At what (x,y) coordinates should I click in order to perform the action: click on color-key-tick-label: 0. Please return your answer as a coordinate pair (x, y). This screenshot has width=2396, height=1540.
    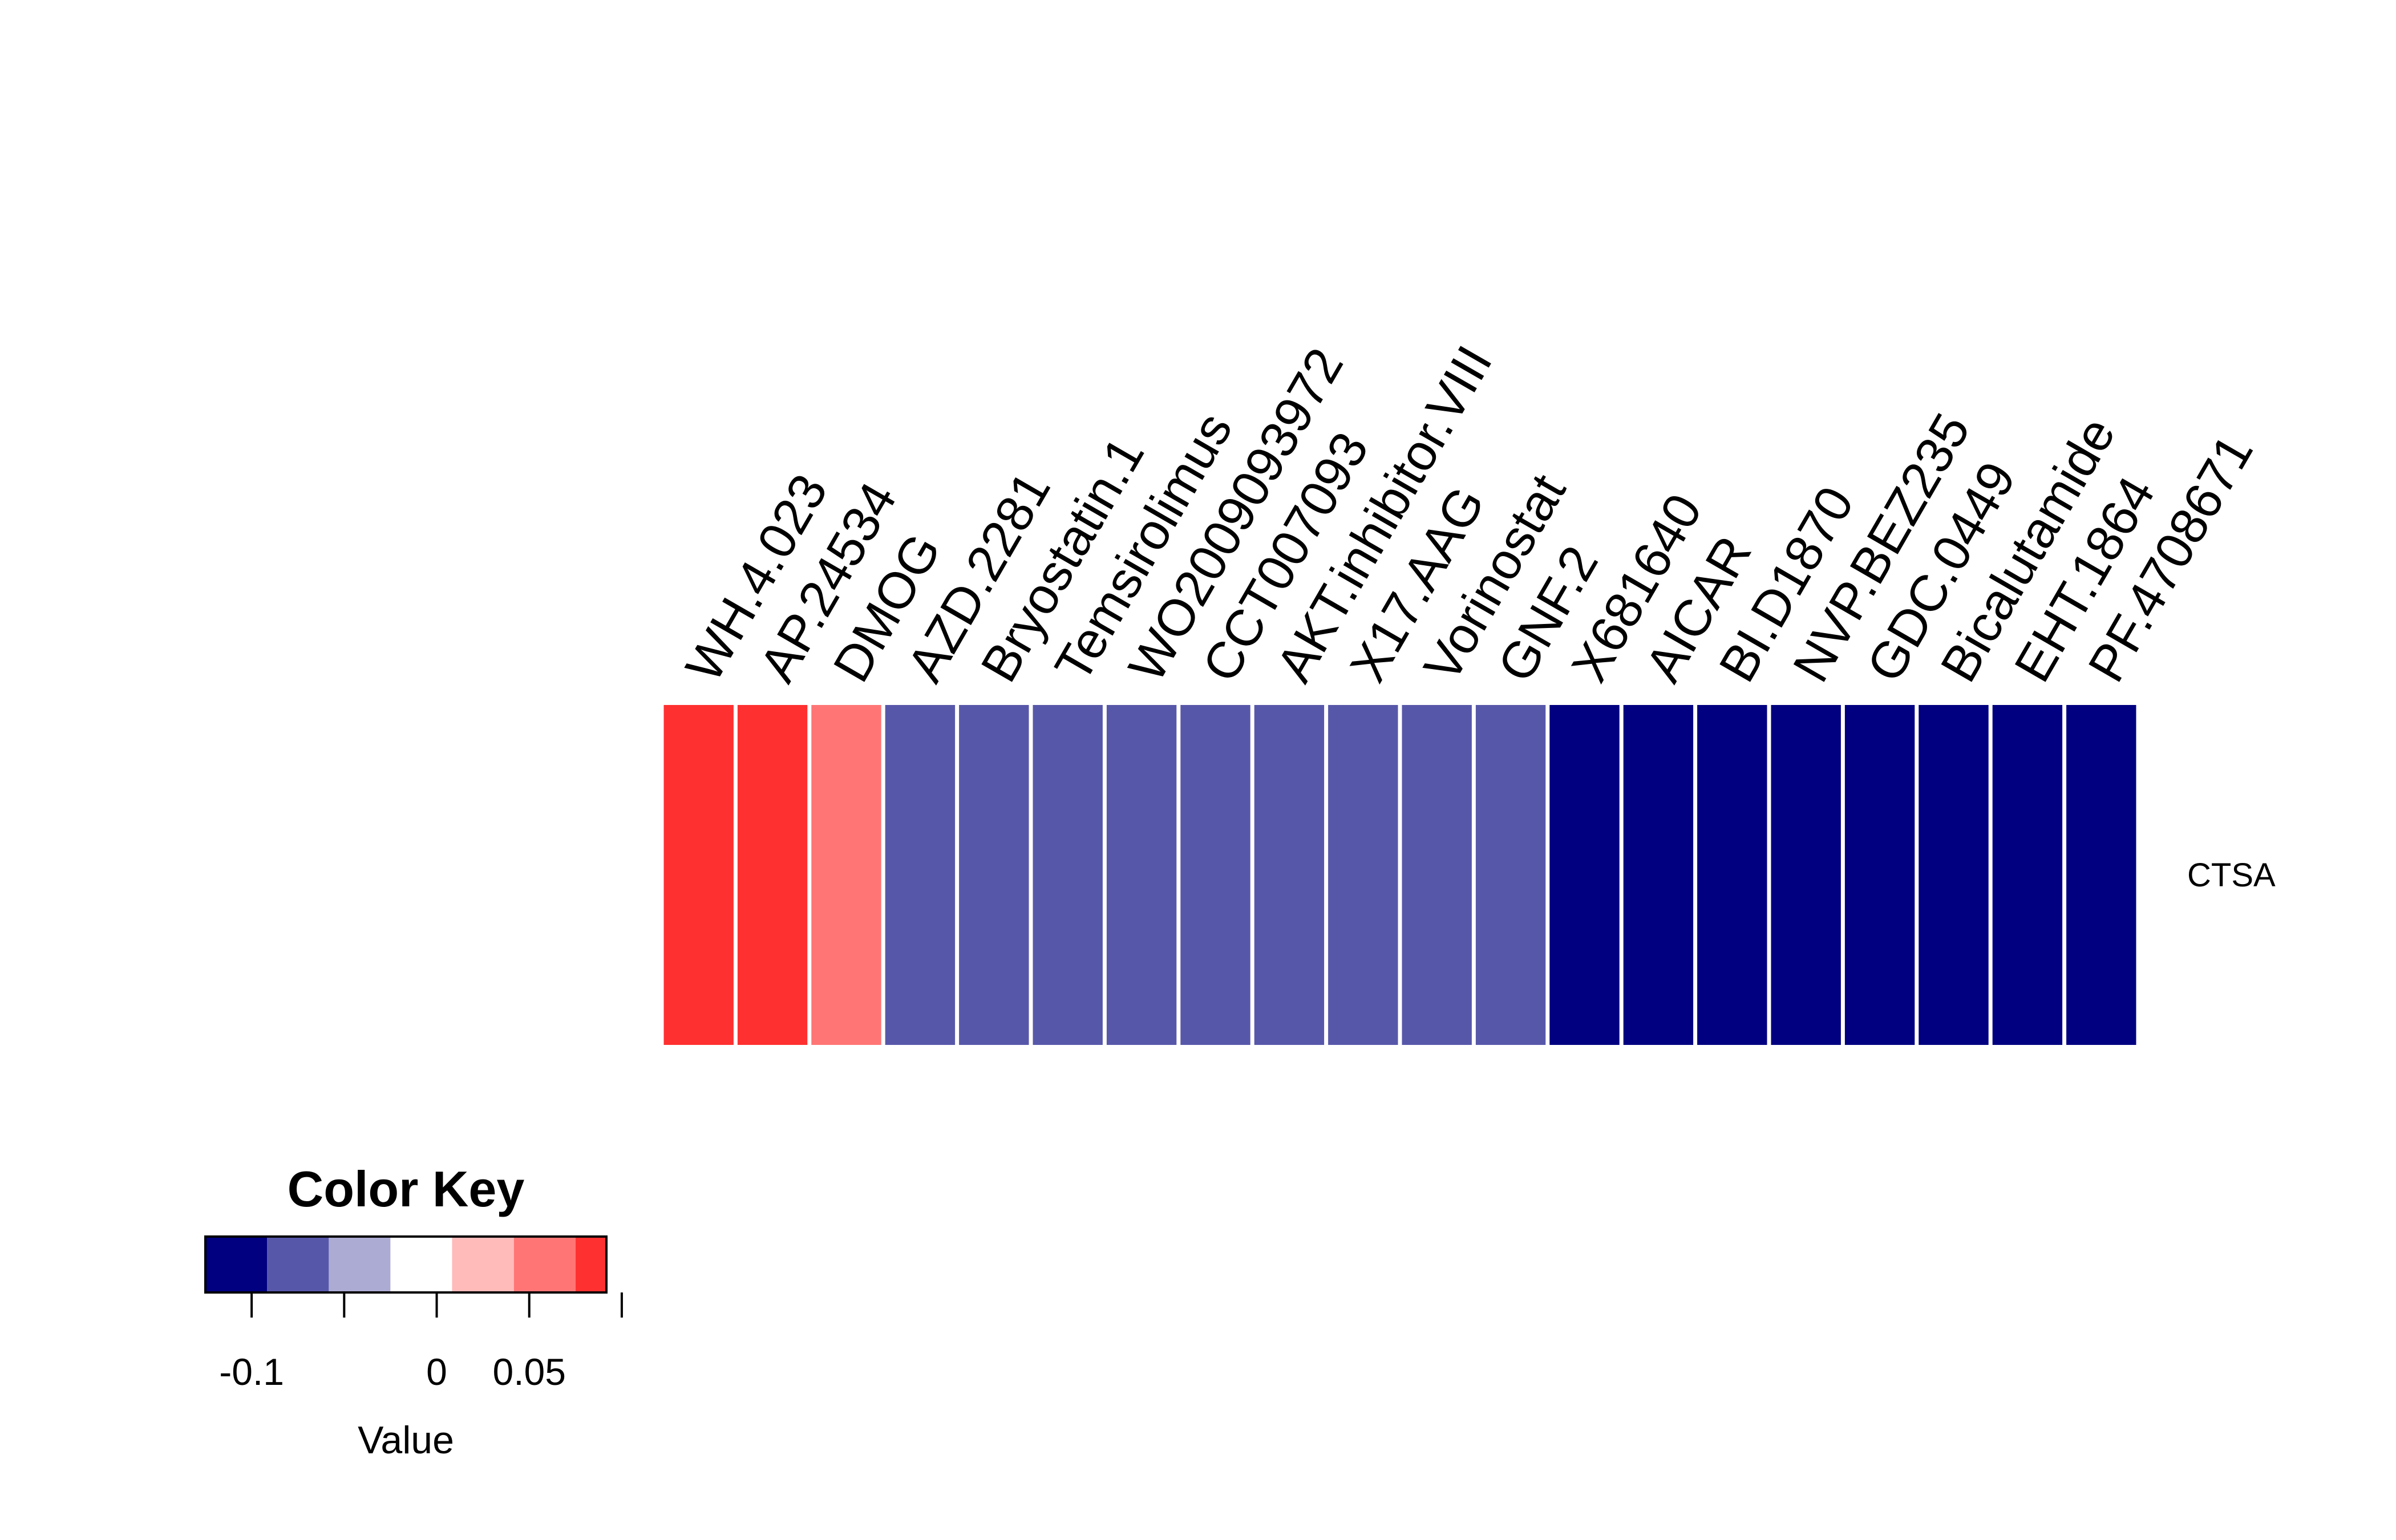
    Looking at the image, I should click on (436, 1372).